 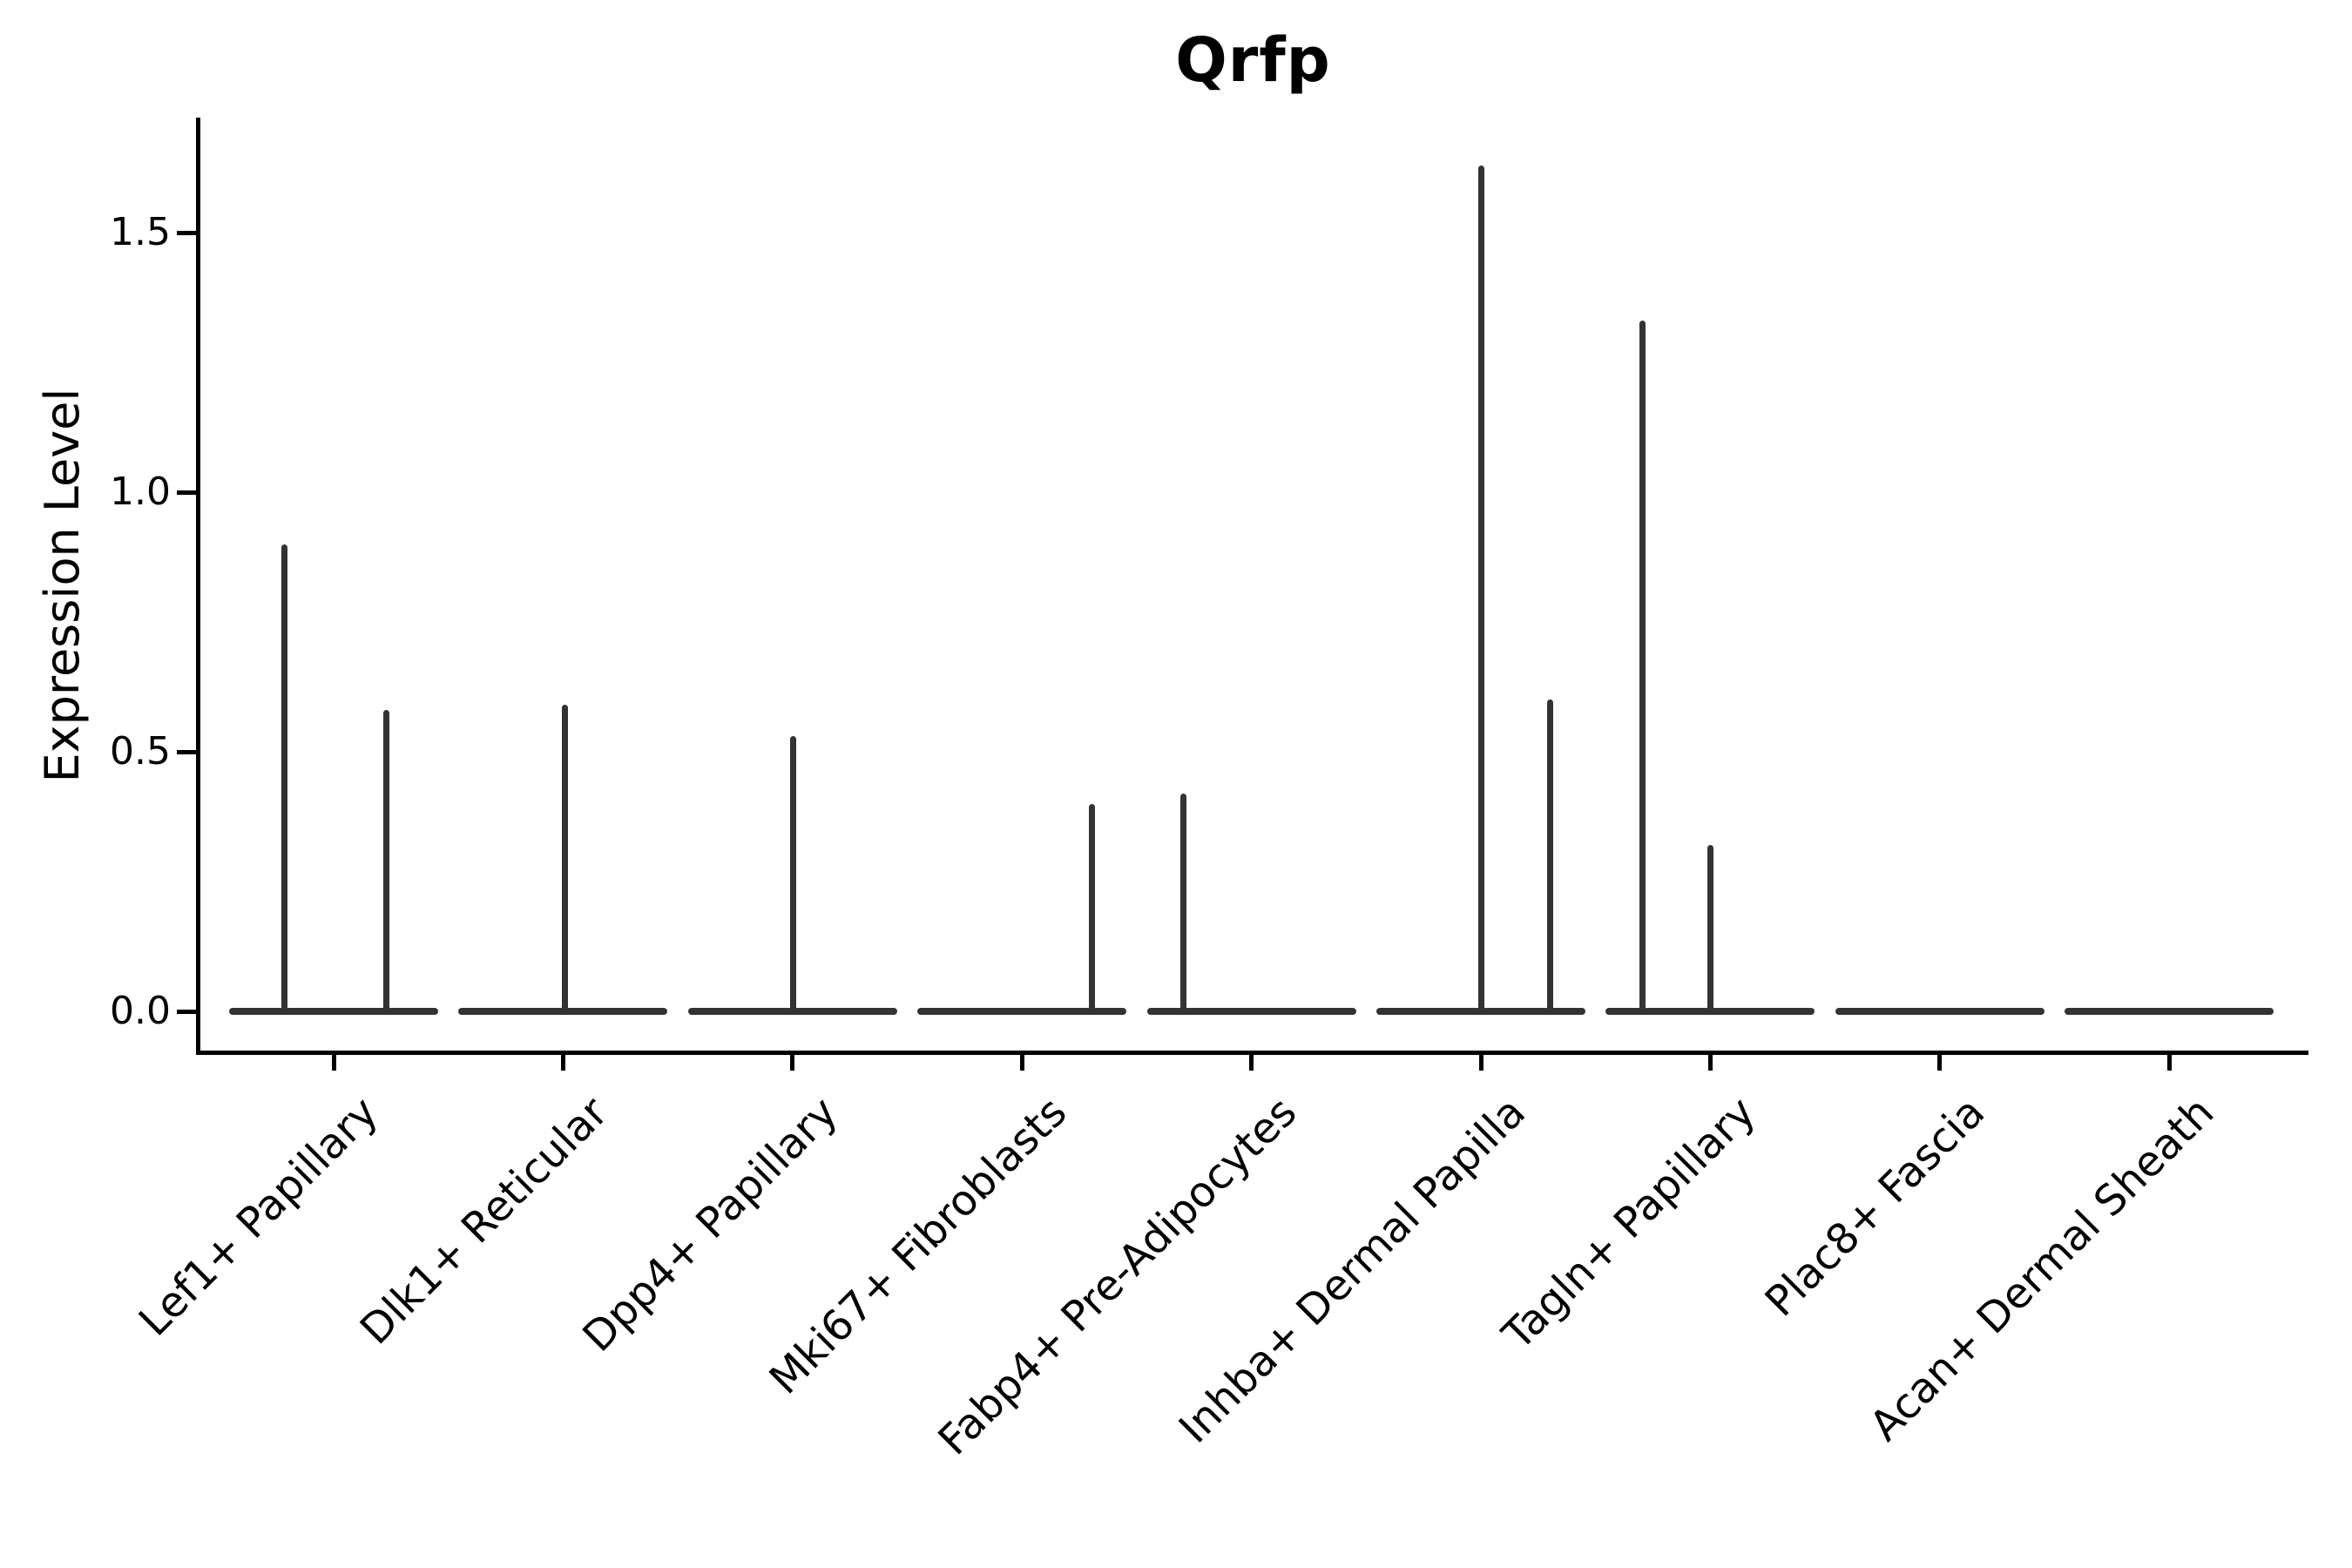 I want to click on y-tick-label: 1.0, so click(x=140, y=492).